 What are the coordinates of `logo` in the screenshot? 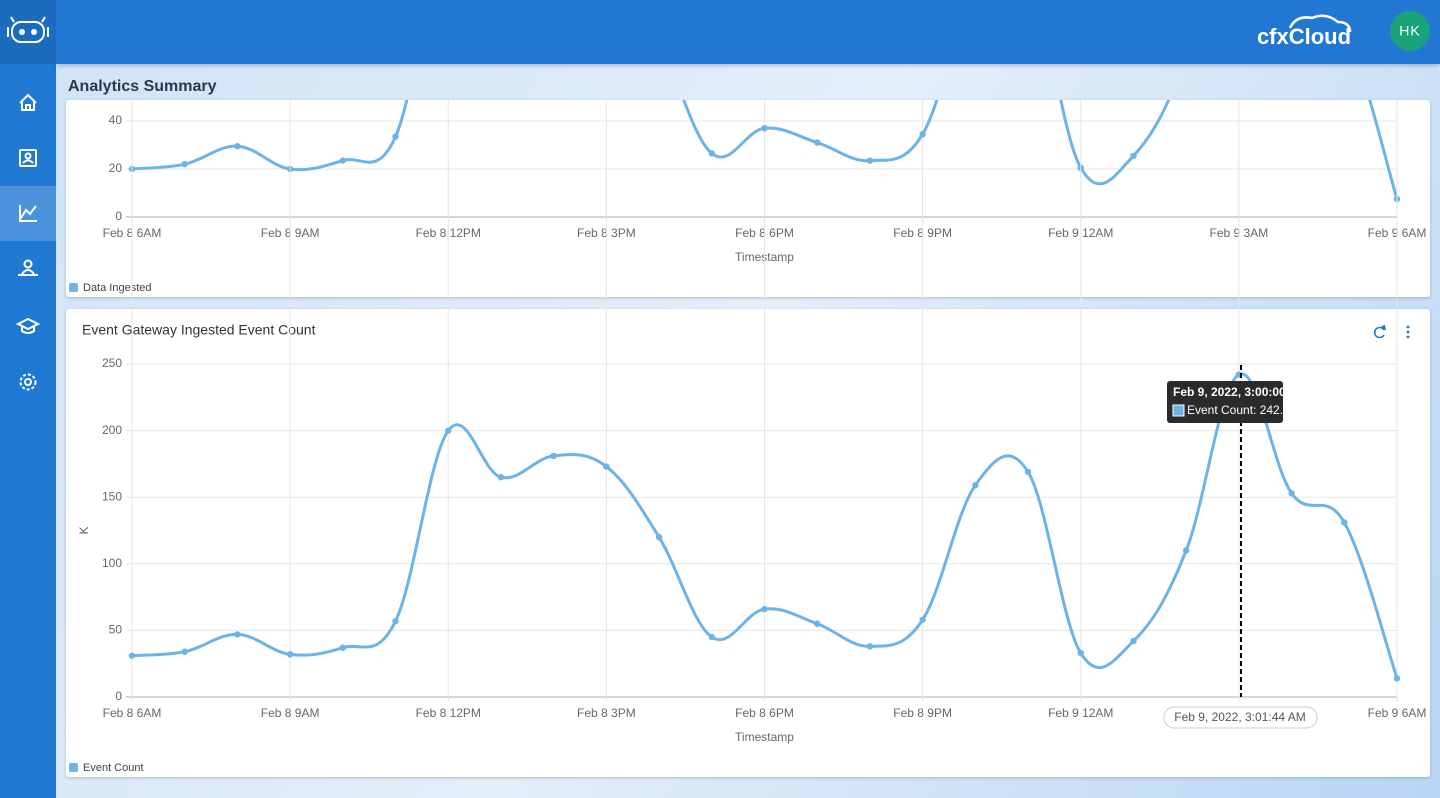 It's located at (28, 29).